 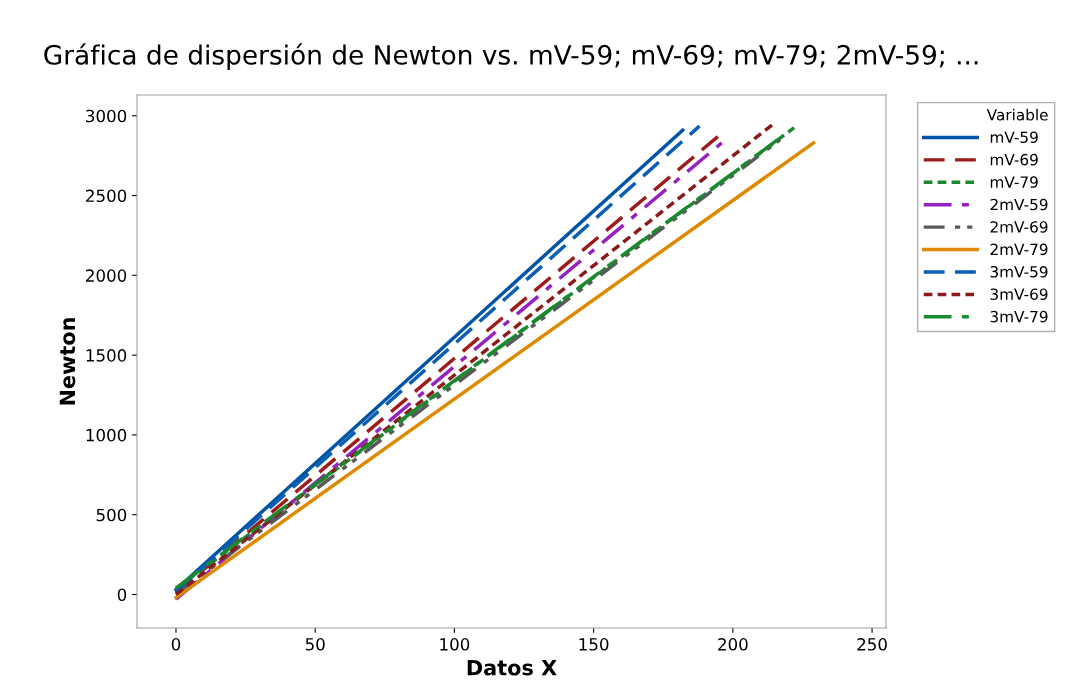 I want to click on y-tick-label: 2000, so click(x=106, y=275).